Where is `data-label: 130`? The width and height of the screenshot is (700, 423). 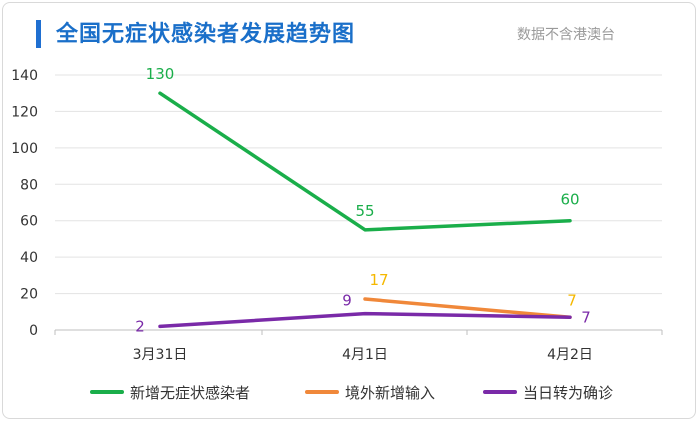
data-label: 130 is located at coordinates (160, 74).